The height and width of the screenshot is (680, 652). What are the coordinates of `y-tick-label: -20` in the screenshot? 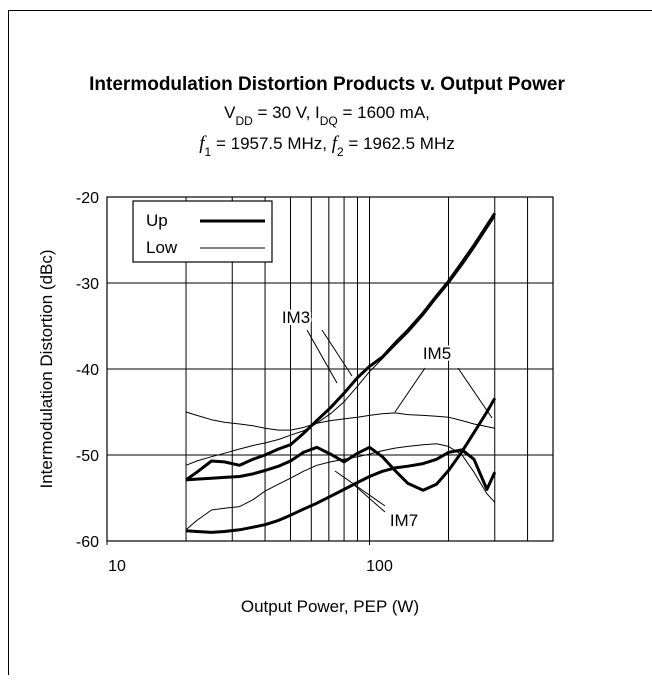 It's located at (87, 198).